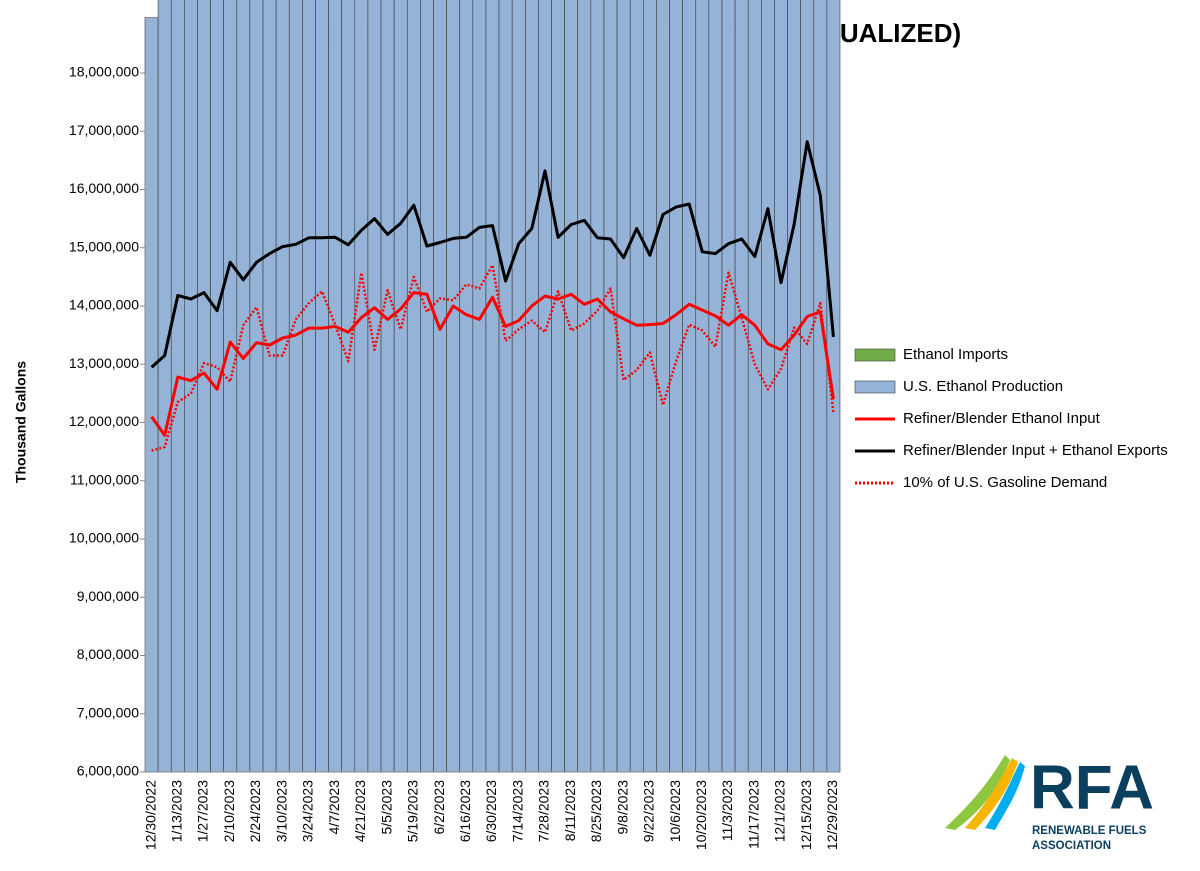  I want to click on x-tick-label: 2/24/2023, so click(255, 811).